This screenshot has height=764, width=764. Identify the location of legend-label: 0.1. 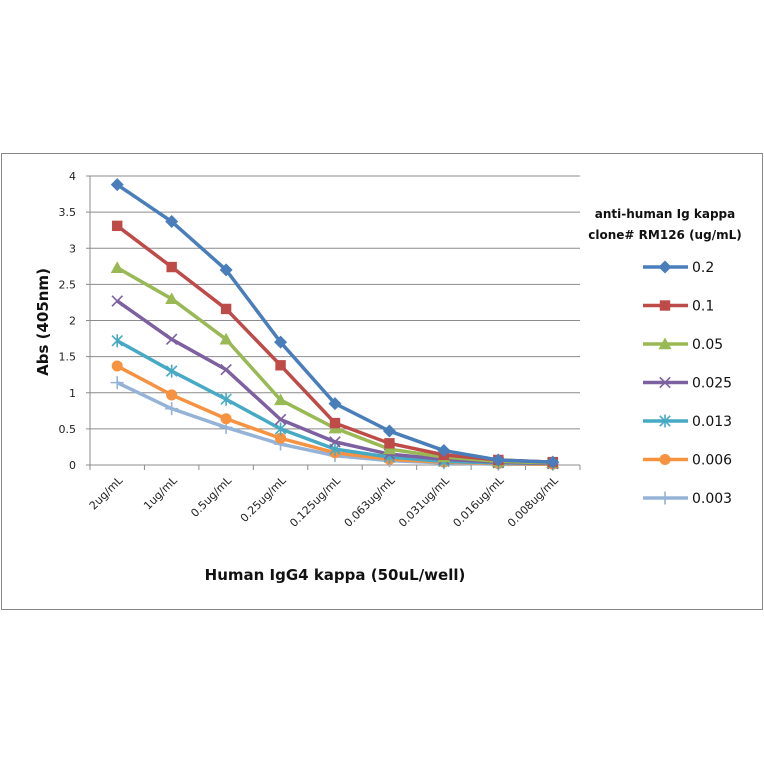
(703, 307).